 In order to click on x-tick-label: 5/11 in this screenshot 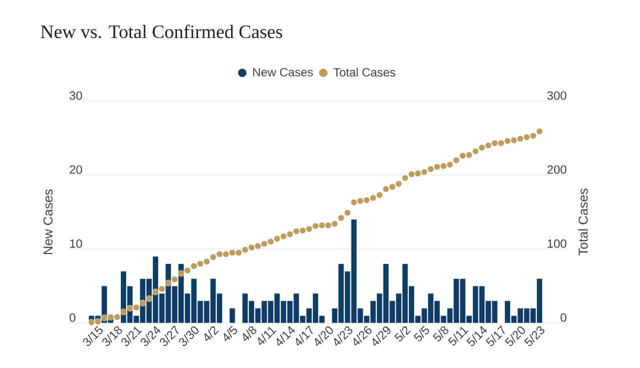, I will do `click(458, 336)`.